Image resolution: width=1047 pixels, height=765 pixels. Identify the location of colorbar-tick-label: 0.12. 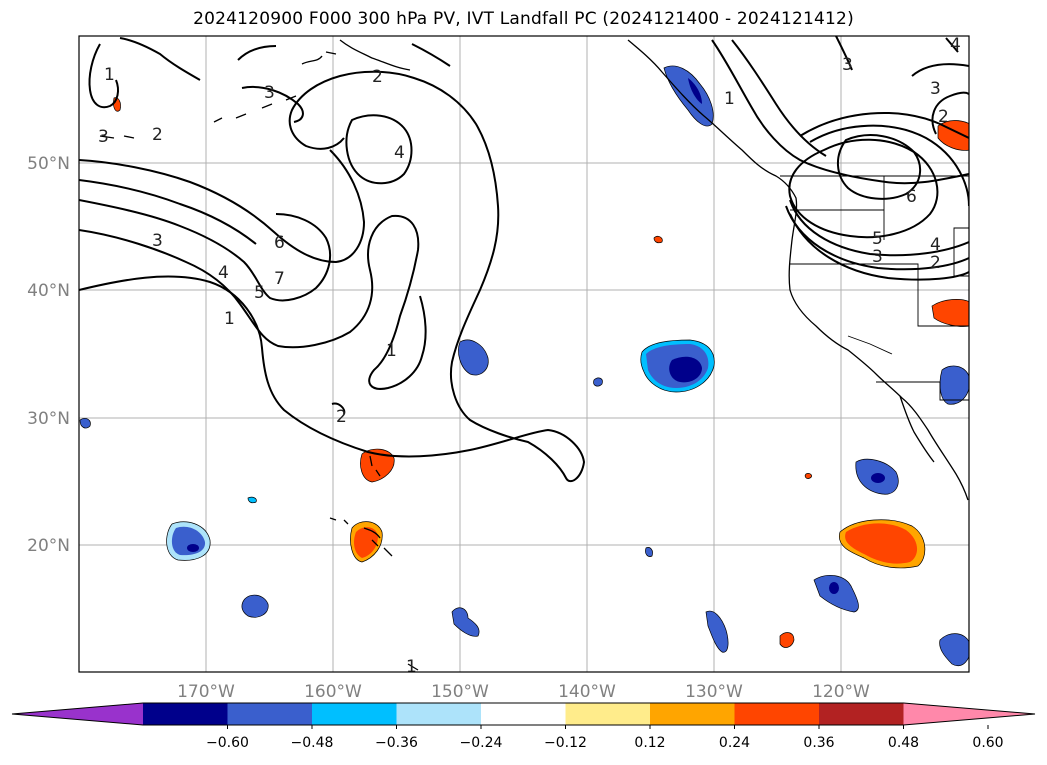
(649, 743).